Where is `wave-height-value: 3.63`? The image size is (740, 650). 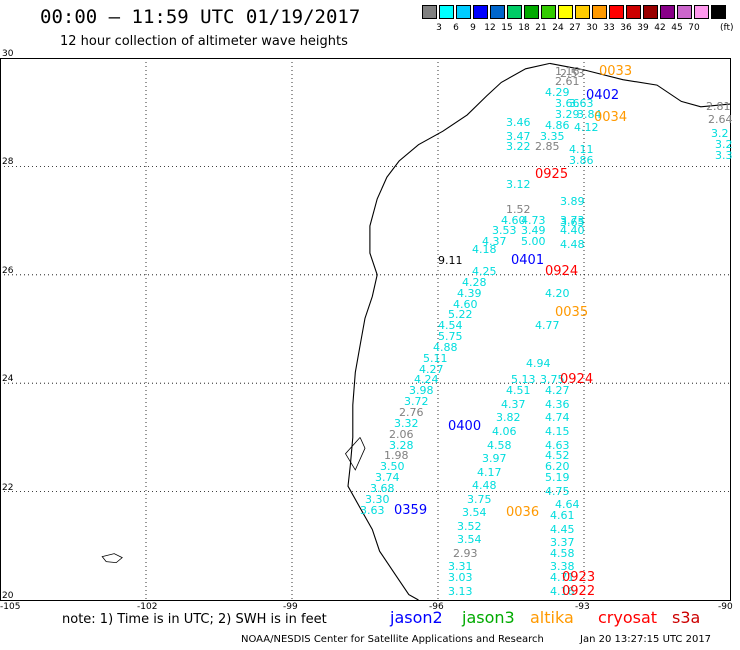
wave-height-value: 3.63 is located at coordinates (581, 103).